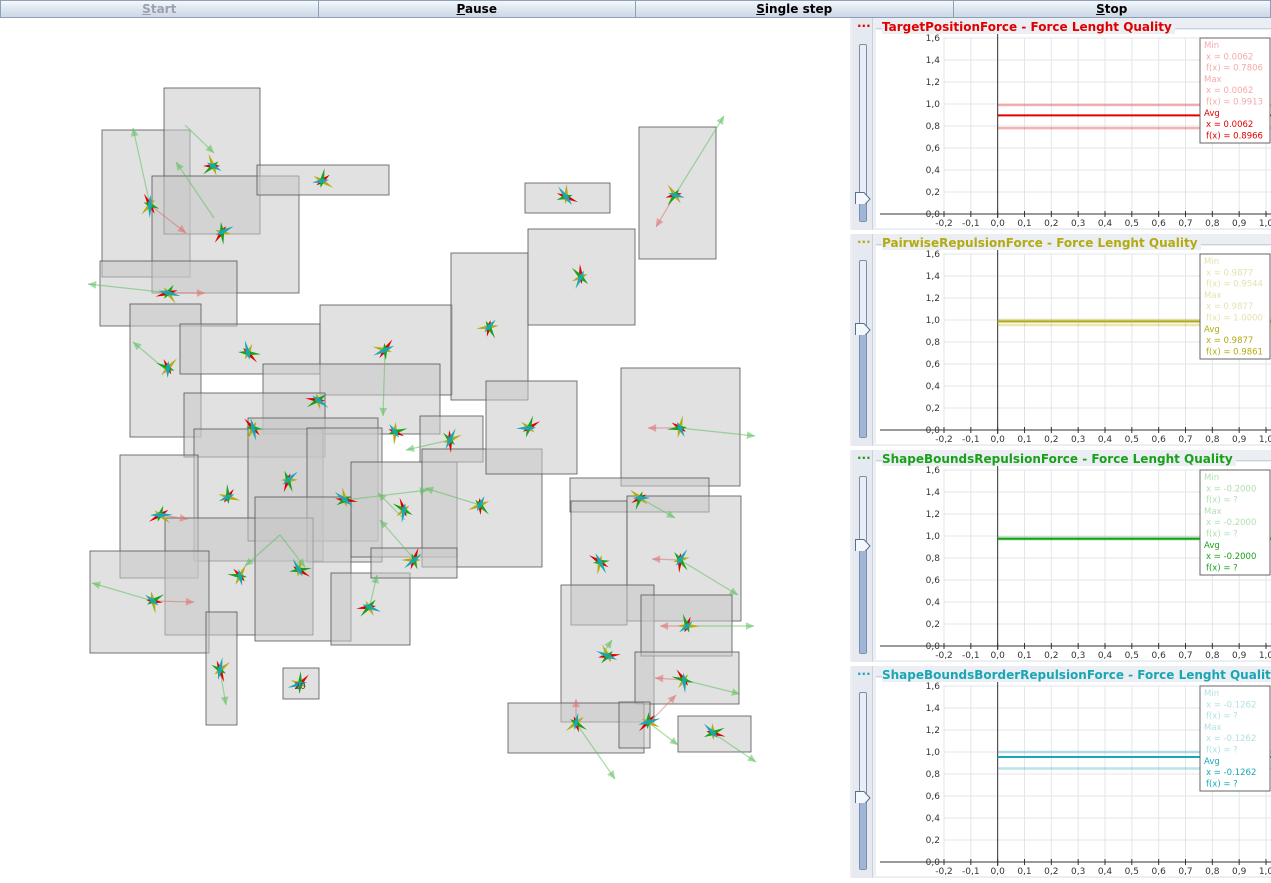 The width and height of the screenshot is (1271, 883). Describe the element at coordinates (1212, 762) in the screenshot. I see `legend-avg-label: Avg` at that location.